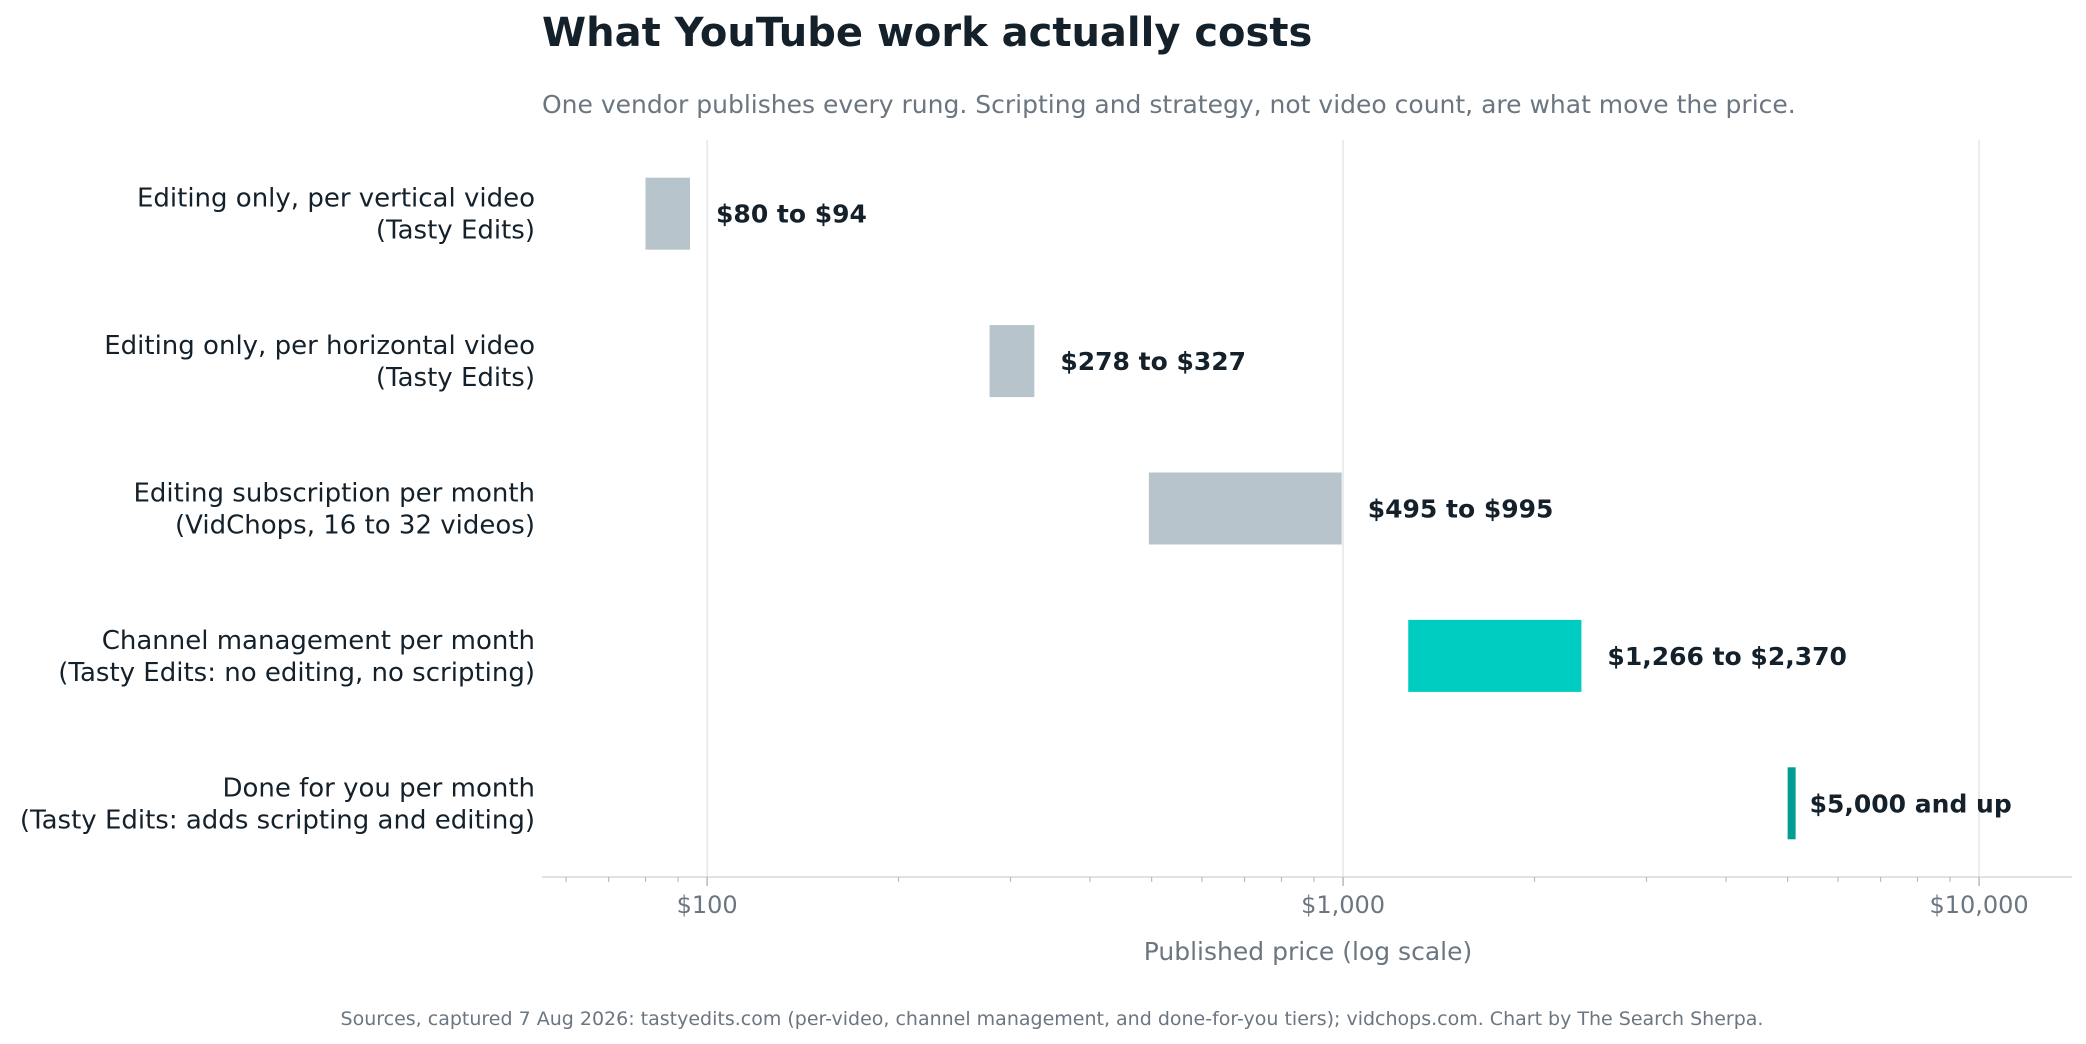 The image size is (2086, 1044). I want to click on category-label: Editing only, per vertical video, so click(336, 199).